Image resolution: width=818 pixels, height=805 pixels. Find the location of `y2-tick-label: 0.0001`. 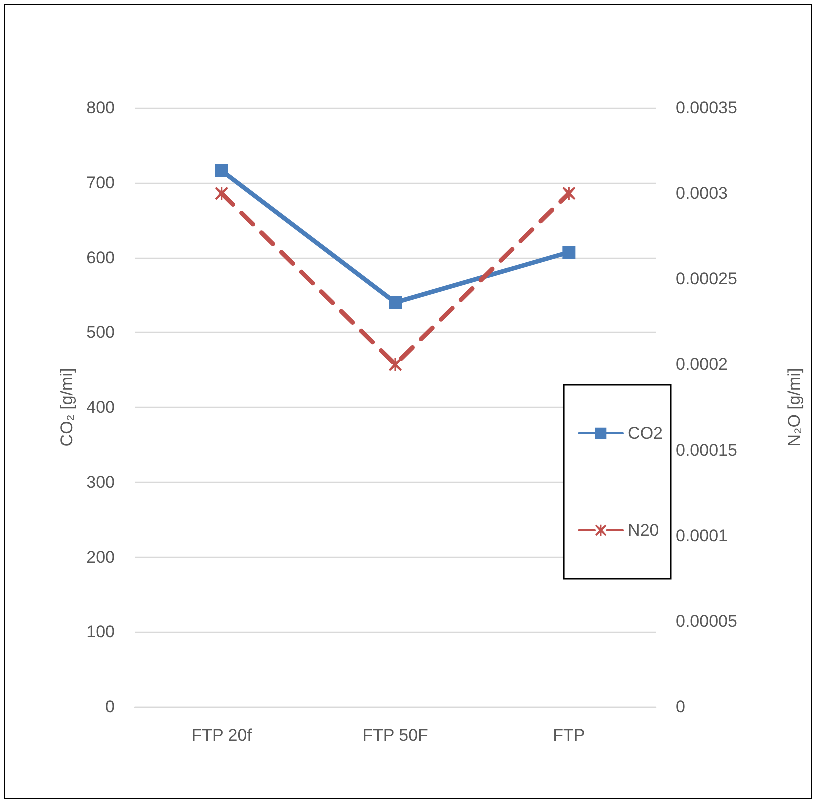

y2-tick-label: 0.0001 is located at coordinates (702, 536).